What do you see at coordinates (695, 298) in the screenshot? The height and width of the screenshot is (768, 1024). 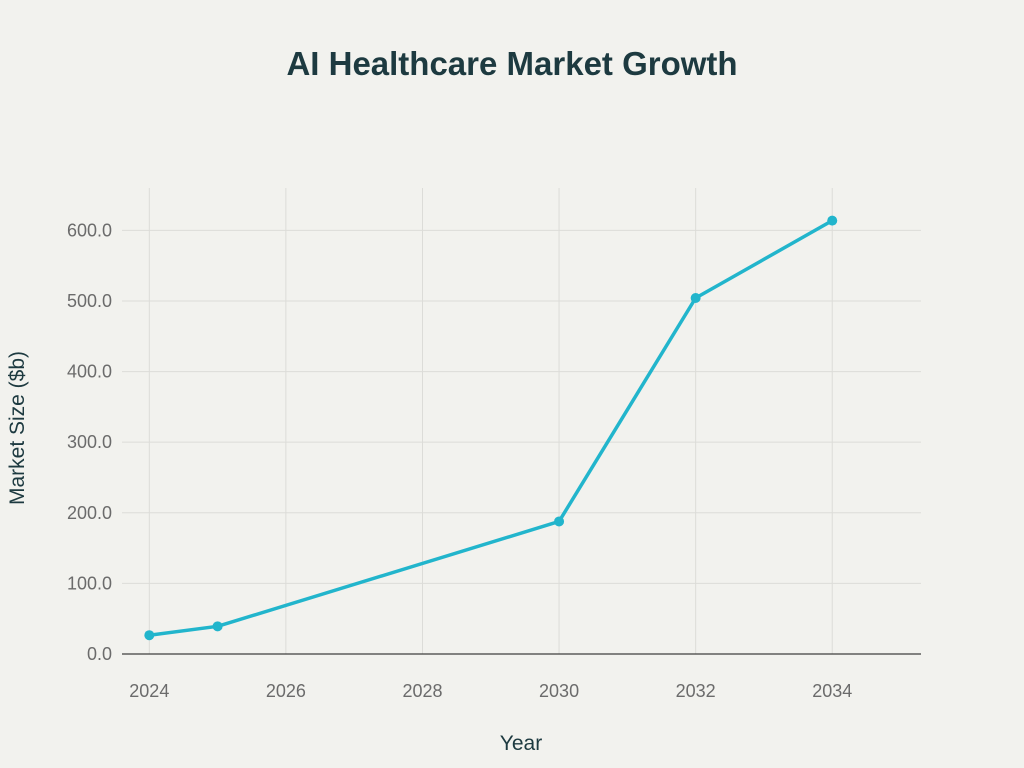 I see `data-point-2032` at bounding box center [695, 298].